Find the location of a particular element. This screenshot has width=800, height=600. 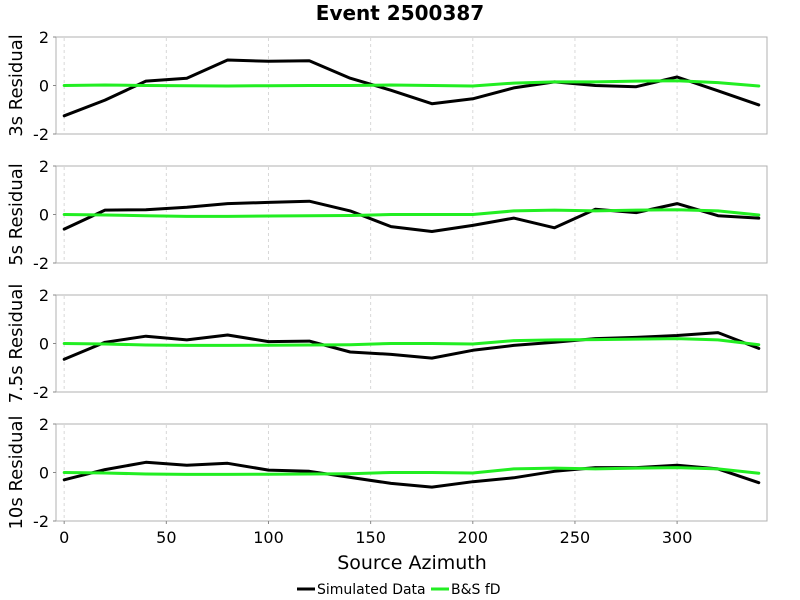

x-tick-label: 300 is located at coordinates (677, 537).